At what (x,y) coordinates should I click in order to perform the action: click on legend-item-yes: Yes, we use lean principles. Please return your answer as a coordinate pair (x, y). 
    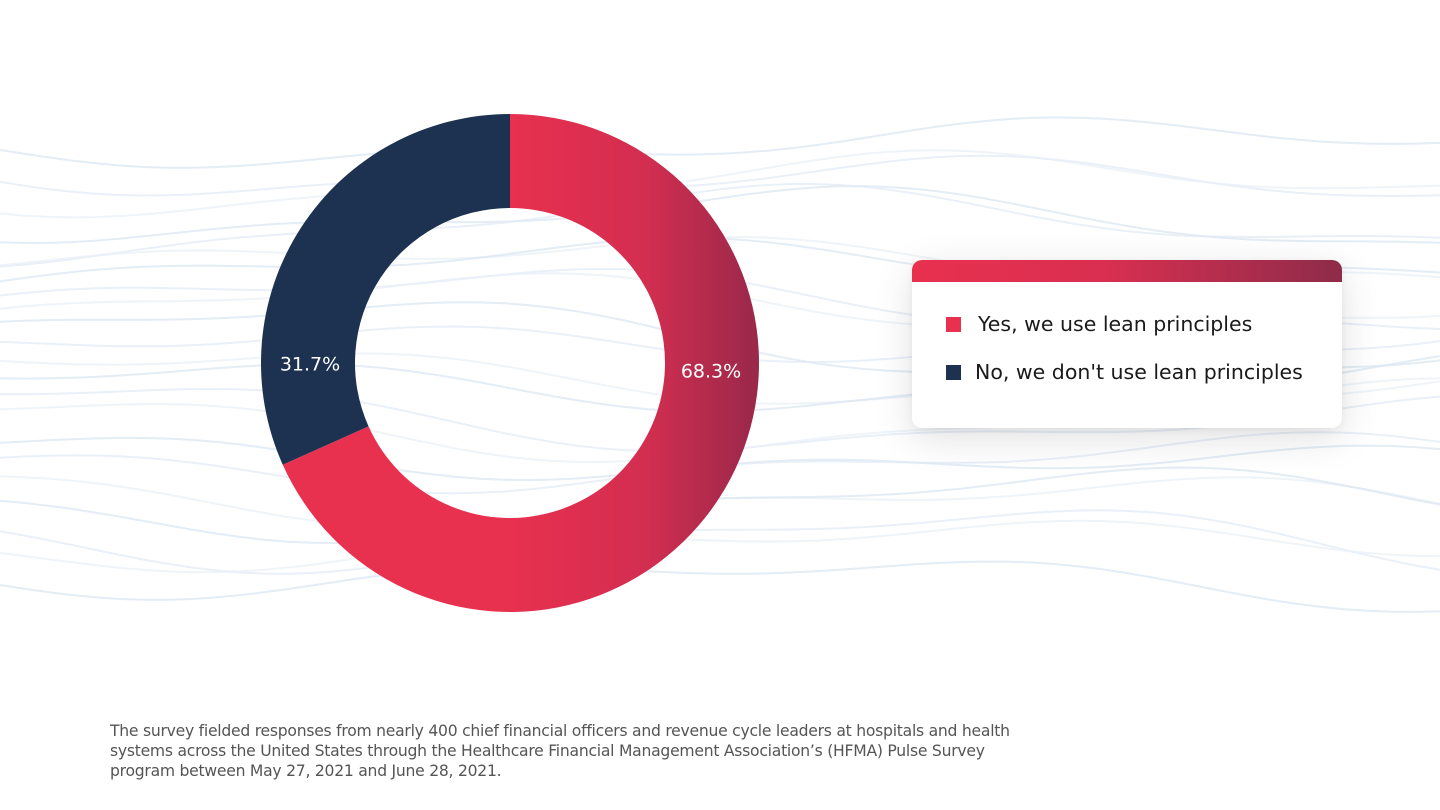
    Looking at the image, I should click on (1099, 324).